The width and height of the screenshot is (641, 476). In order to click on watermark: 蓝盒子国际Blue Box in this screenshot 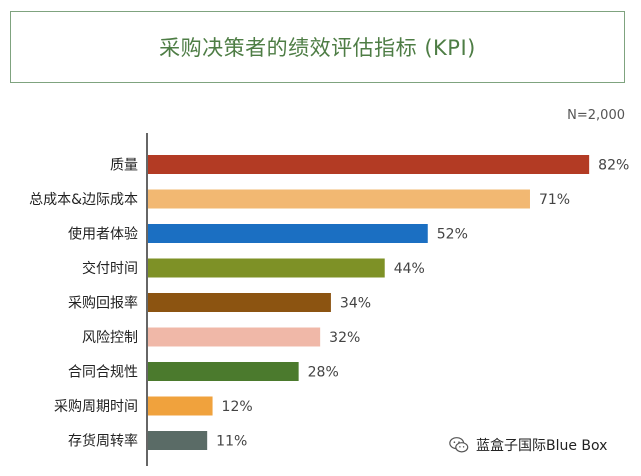, I will do `click(527, 445)`.